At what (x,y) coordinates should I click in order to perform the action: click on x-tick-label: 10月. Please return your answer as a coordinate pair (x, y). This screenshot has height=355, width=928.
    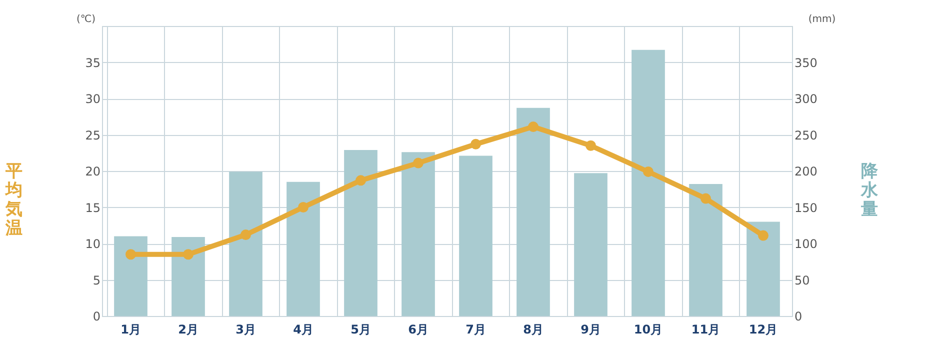
    Looking at the image, I should click on (648, 329).